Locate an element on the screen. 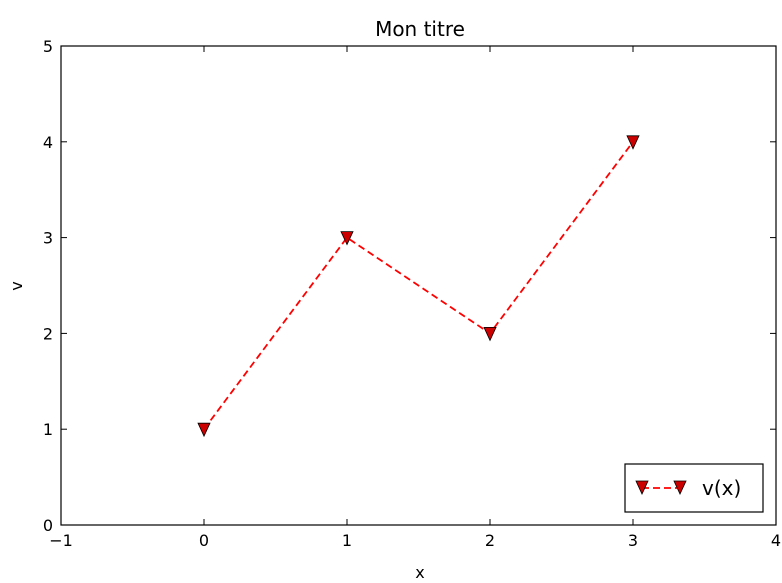 The height and width of the screenshot is (583, 782). x-tick-label: −1 is located at coordinates (61, 540).